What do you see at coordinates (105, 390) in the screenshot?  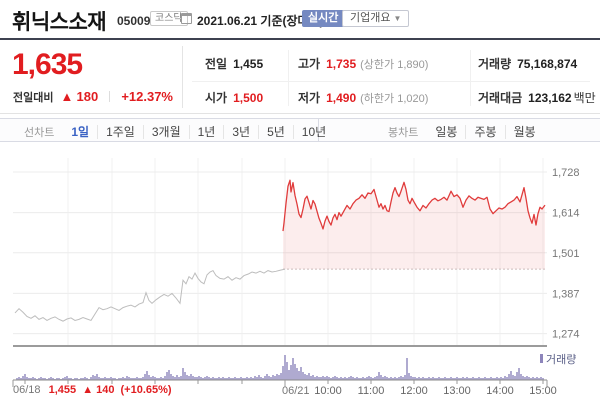 I see `prev-day-change: 140` at bounding box center [105, 390].